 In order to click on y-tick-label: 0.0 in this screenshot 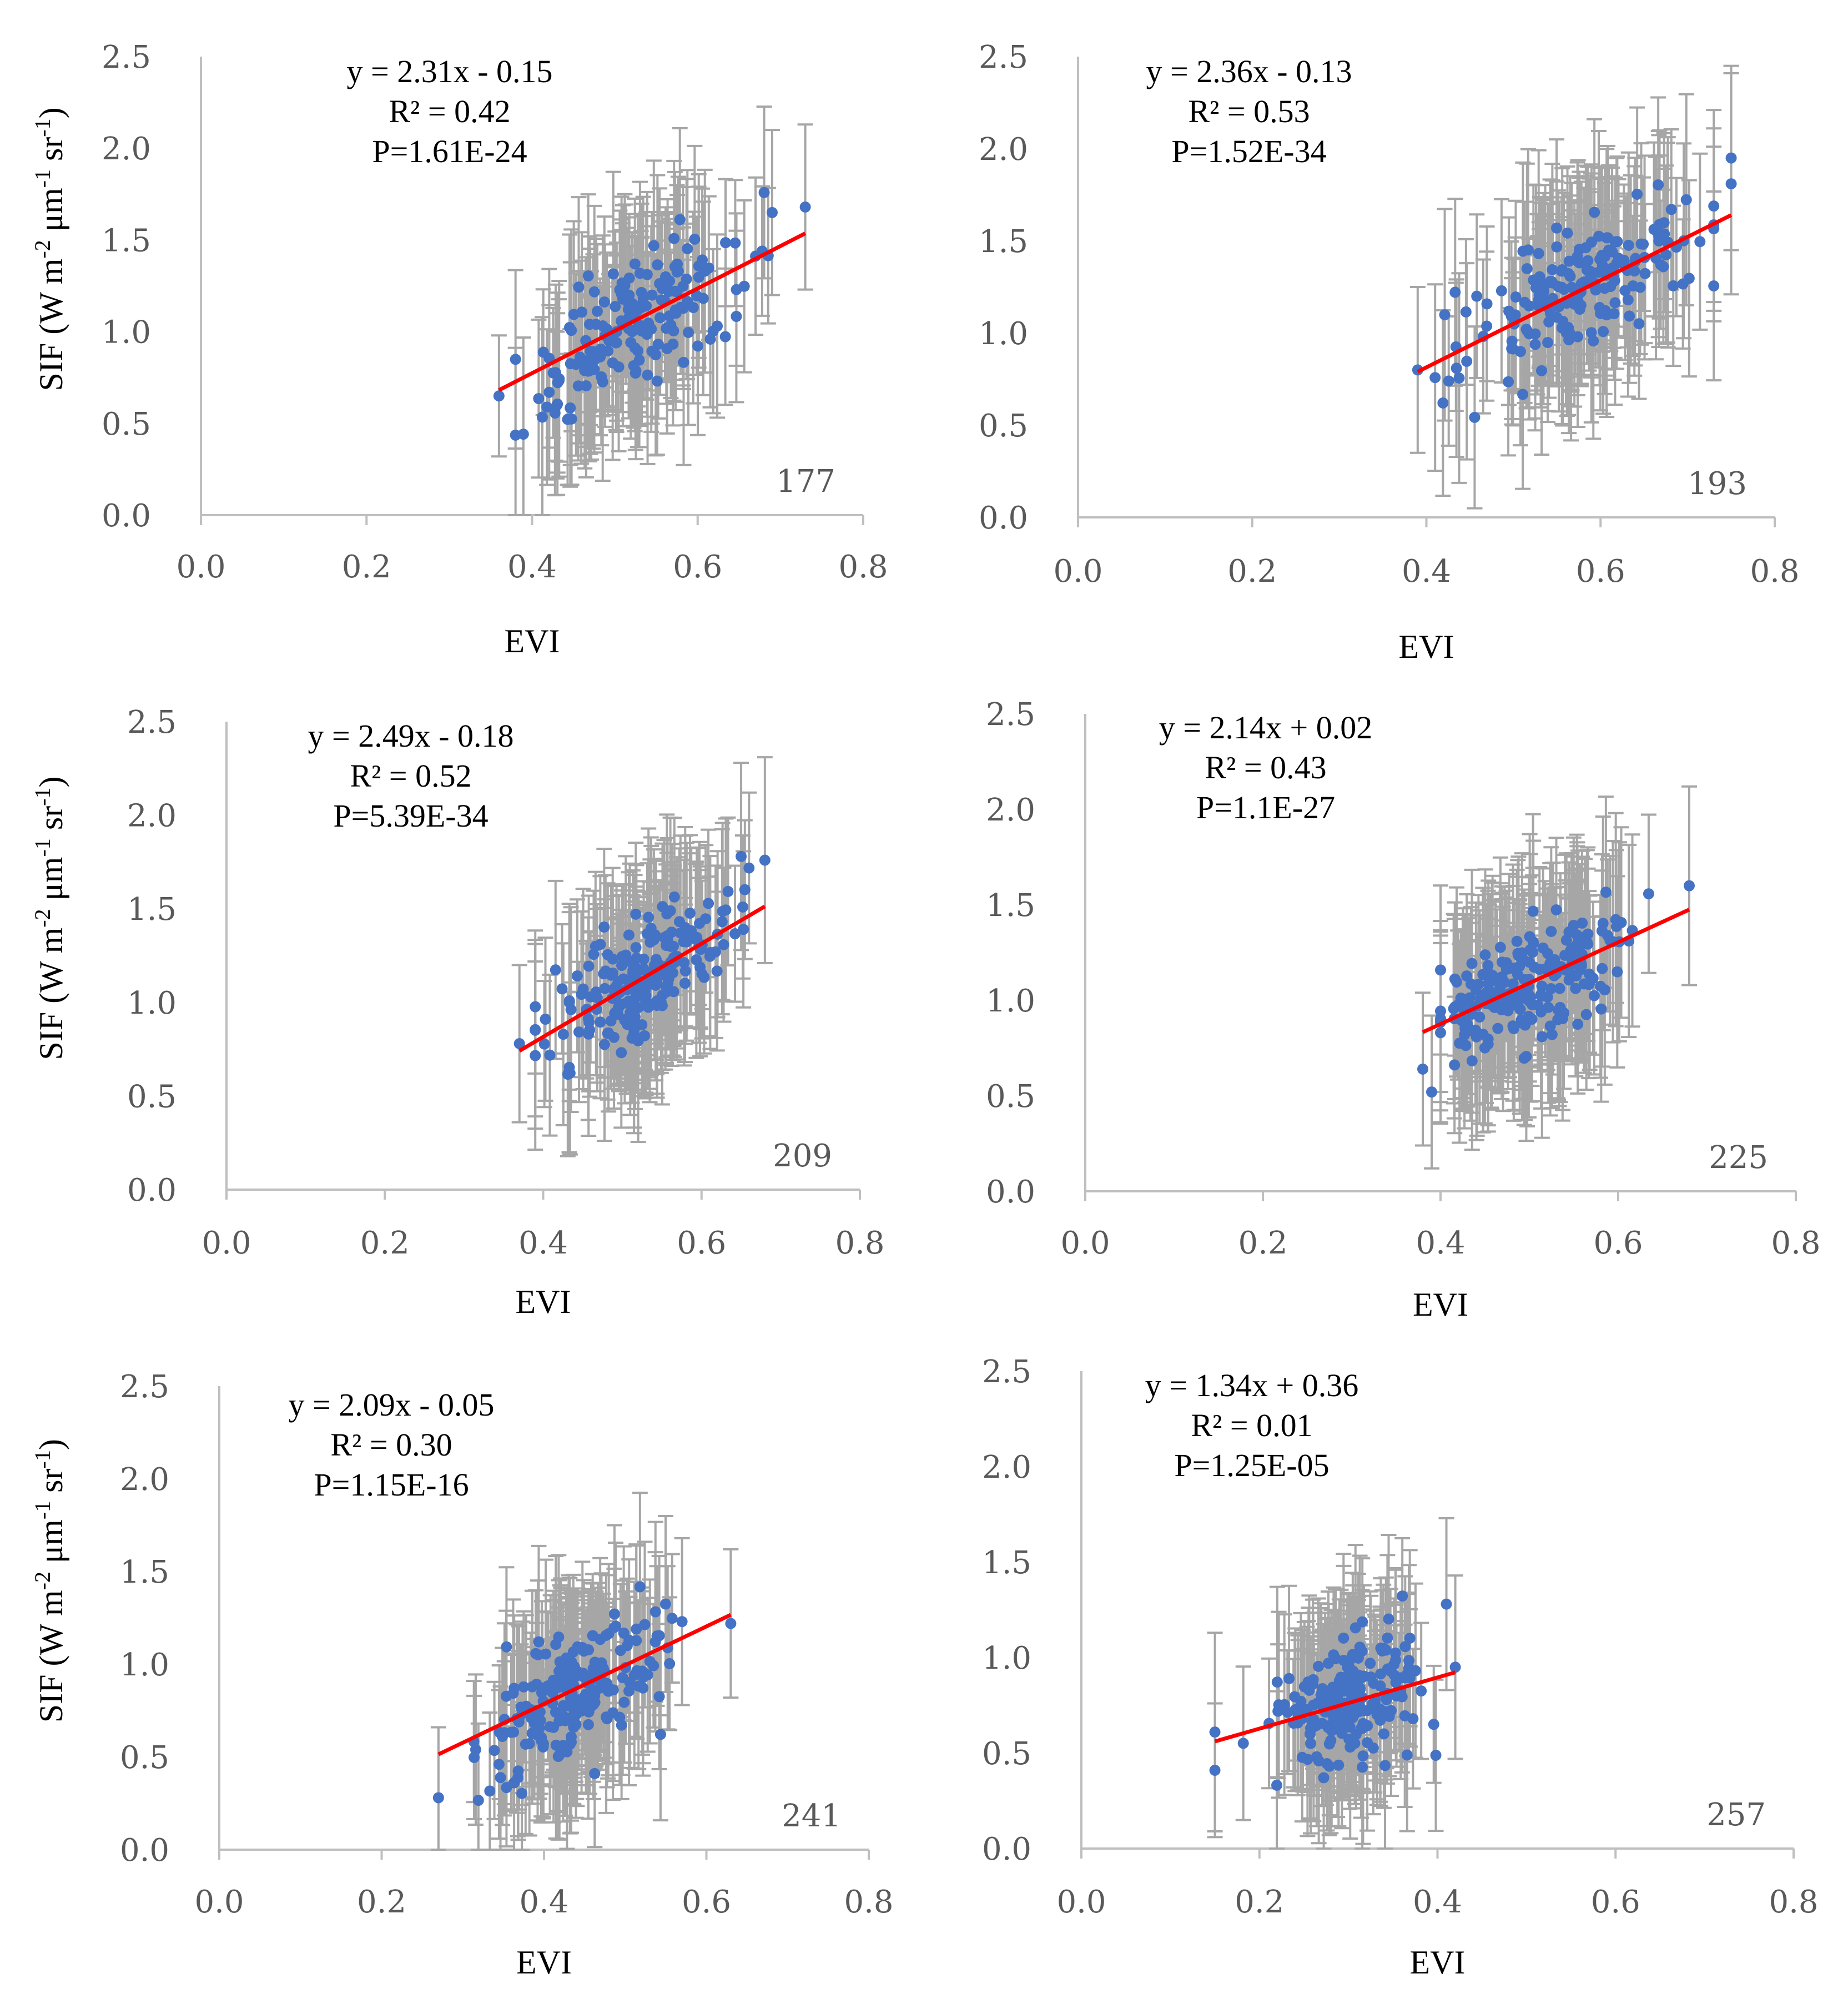, I will do `click(144, 1850)`.